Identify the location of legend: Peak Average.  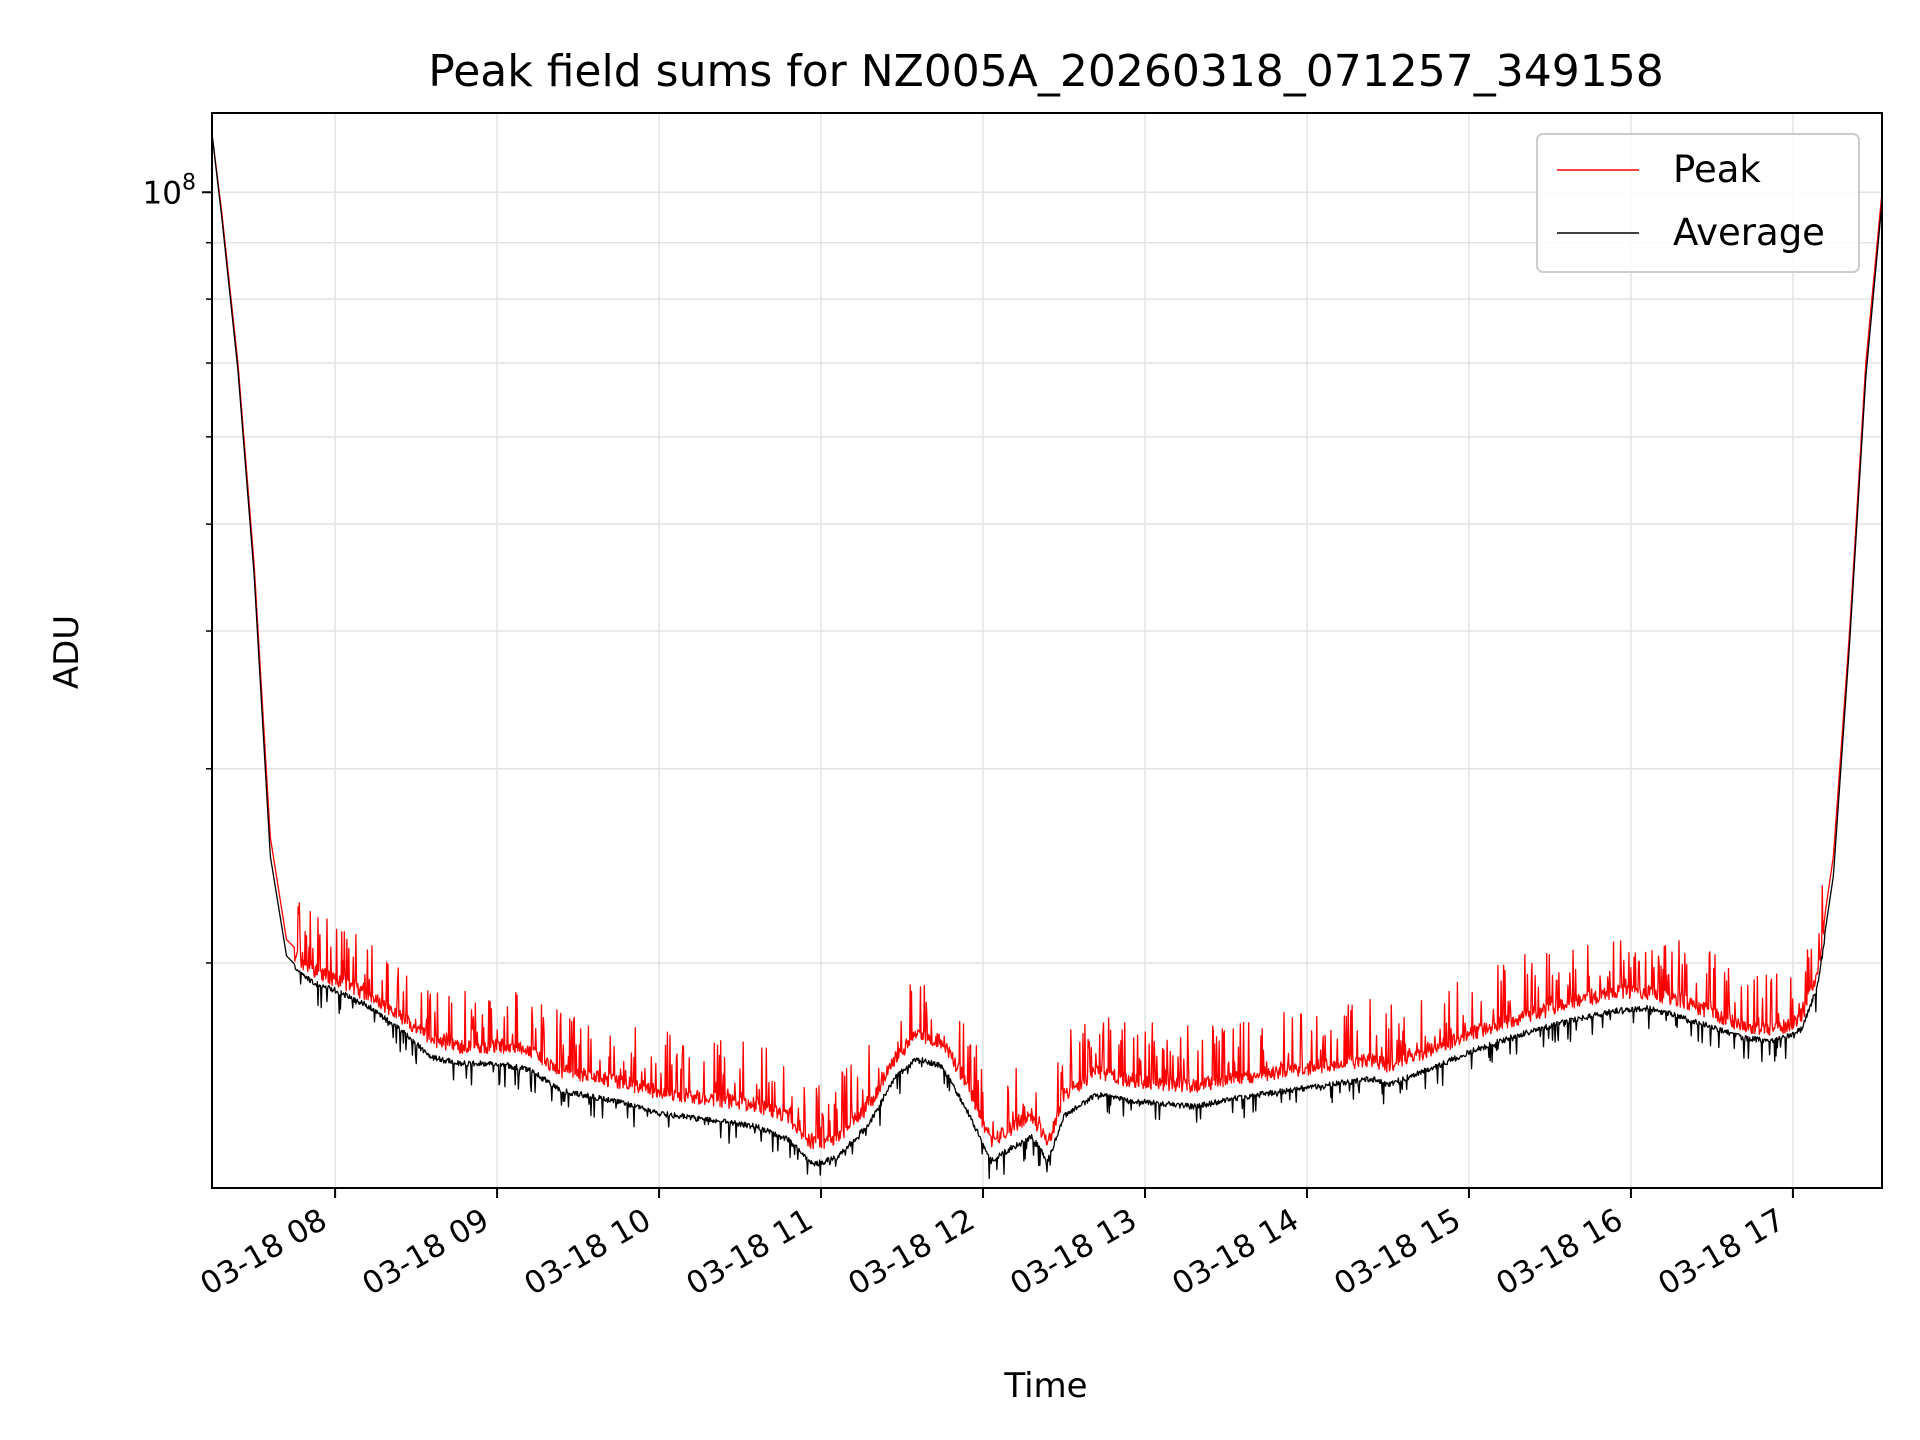
(1698, 203).